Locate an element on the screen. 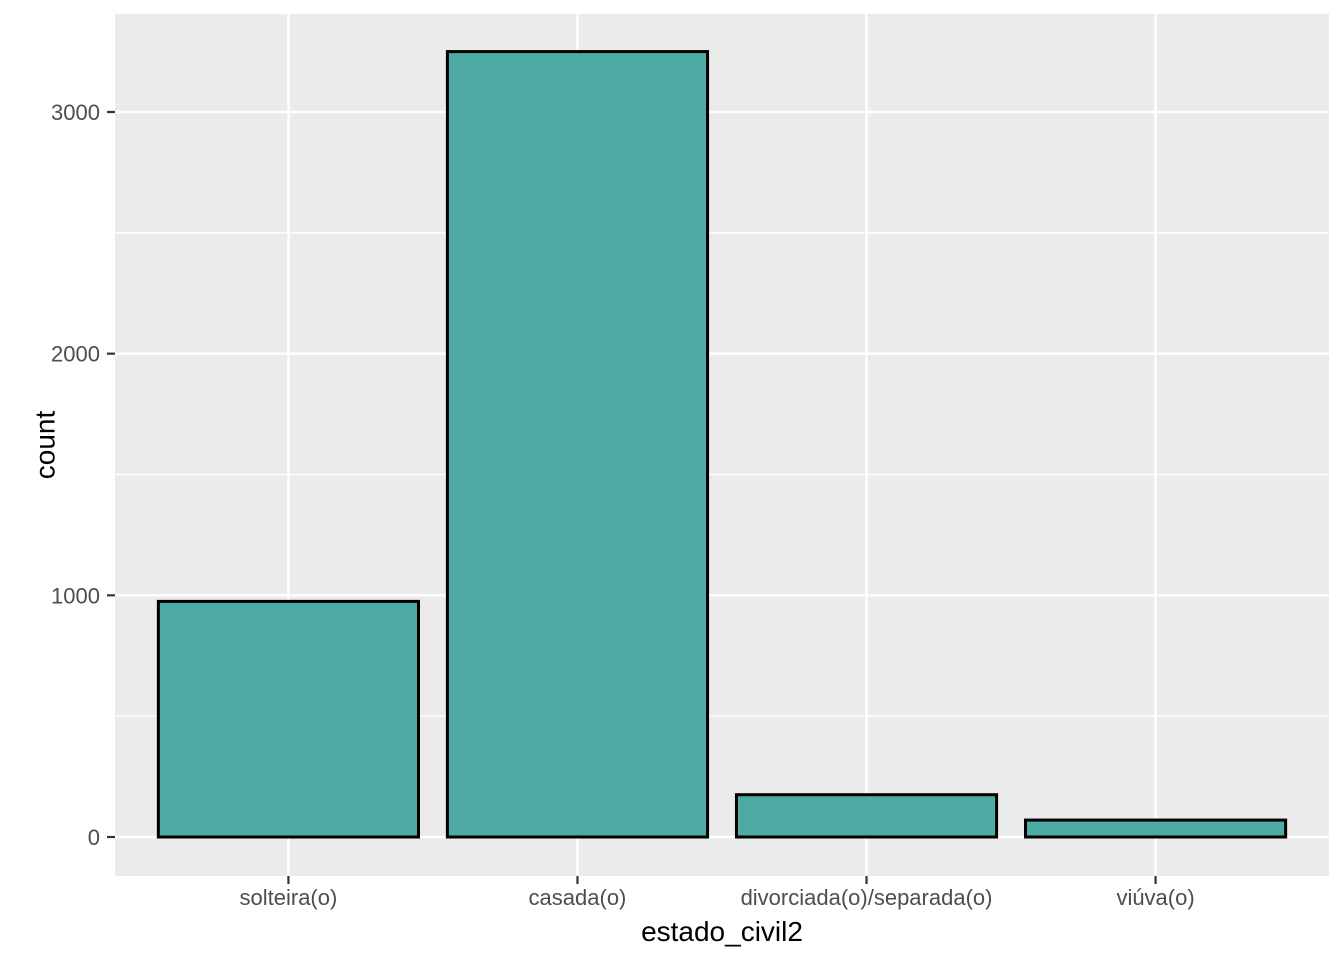 This screenshot has height=960, width=1344. x-category-label: casada(o) is located at coordinates (578, 897).